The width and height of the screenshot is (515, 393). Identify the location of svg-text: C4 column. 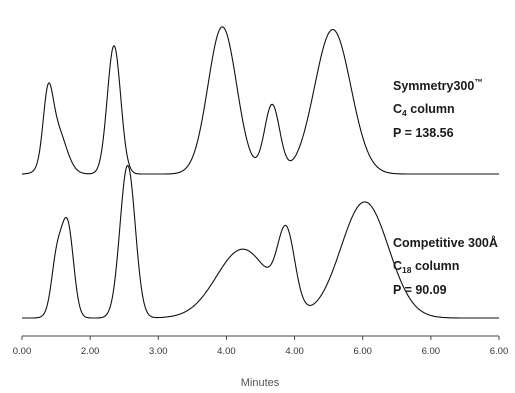
(424, 110).